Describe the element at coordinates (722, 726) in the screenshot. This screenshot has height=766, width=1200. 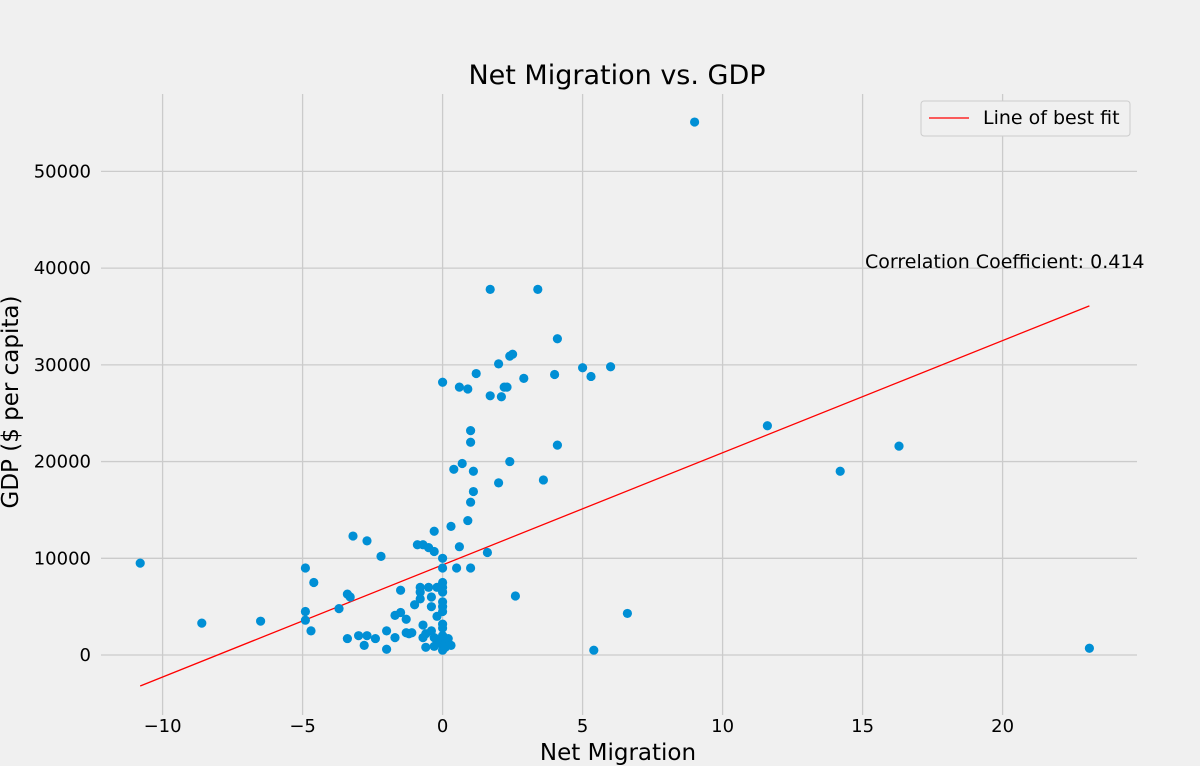
I see `x-tick-label: 10` at that location.